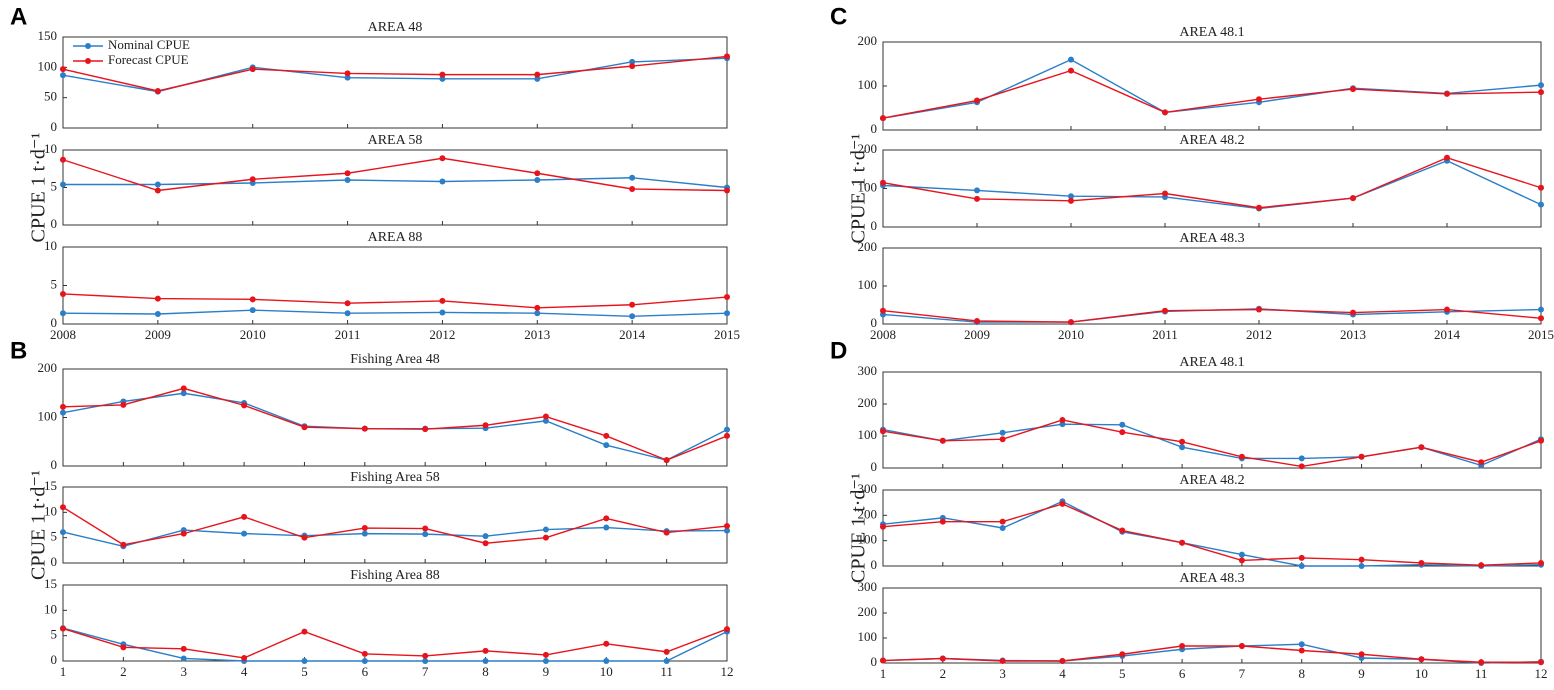 This screenshot has height=690, width=1554. What do you see at coordinates (304, 671) in the screenshot?
I see `x-tick-label: 5` at bounding box center [304, 671].